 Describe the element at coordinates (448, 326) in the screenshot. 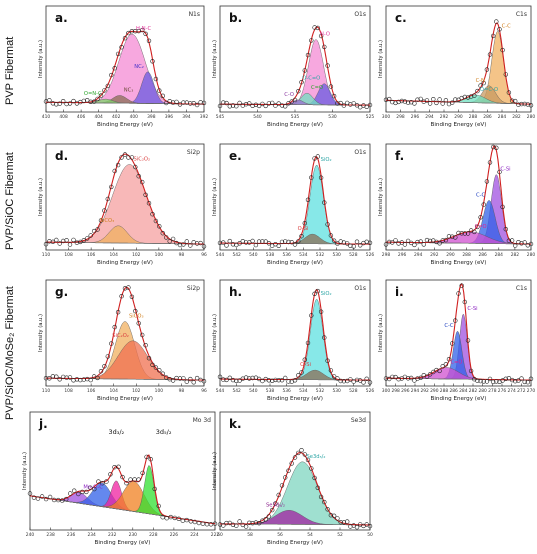

I see `peak-label: C-C` at that location.